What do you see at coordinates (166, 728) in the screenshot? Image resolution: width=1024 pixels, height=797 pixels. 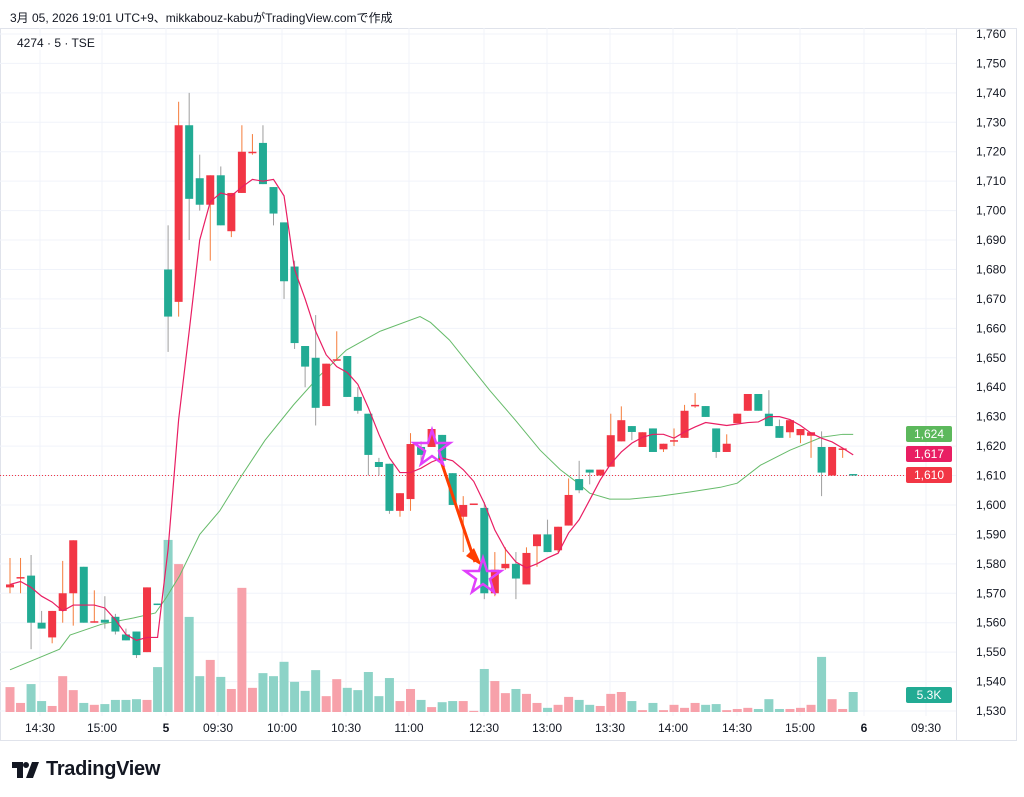 I see `time-tick-label: 5` at bounding box center [166, 728].